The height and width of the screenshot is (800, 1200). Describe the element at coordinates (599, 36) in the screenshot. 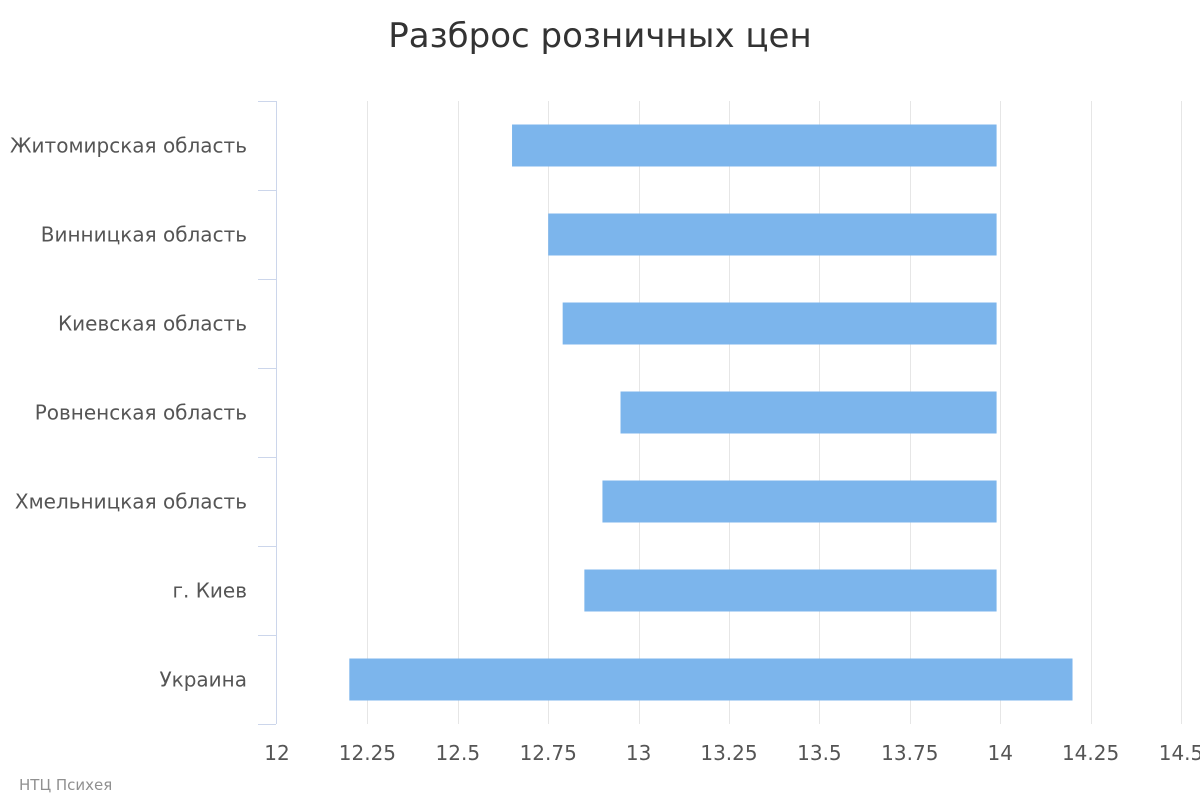

I see `chart-title: Разброс розничных цен` at that location.